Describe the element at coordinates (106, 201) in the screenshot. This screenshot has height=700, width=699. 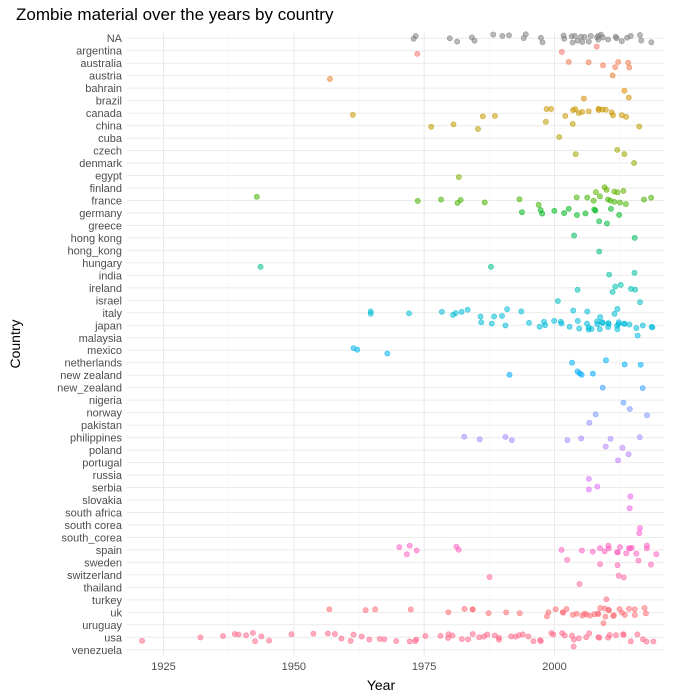
I see `y-tick-label: france` at that location.